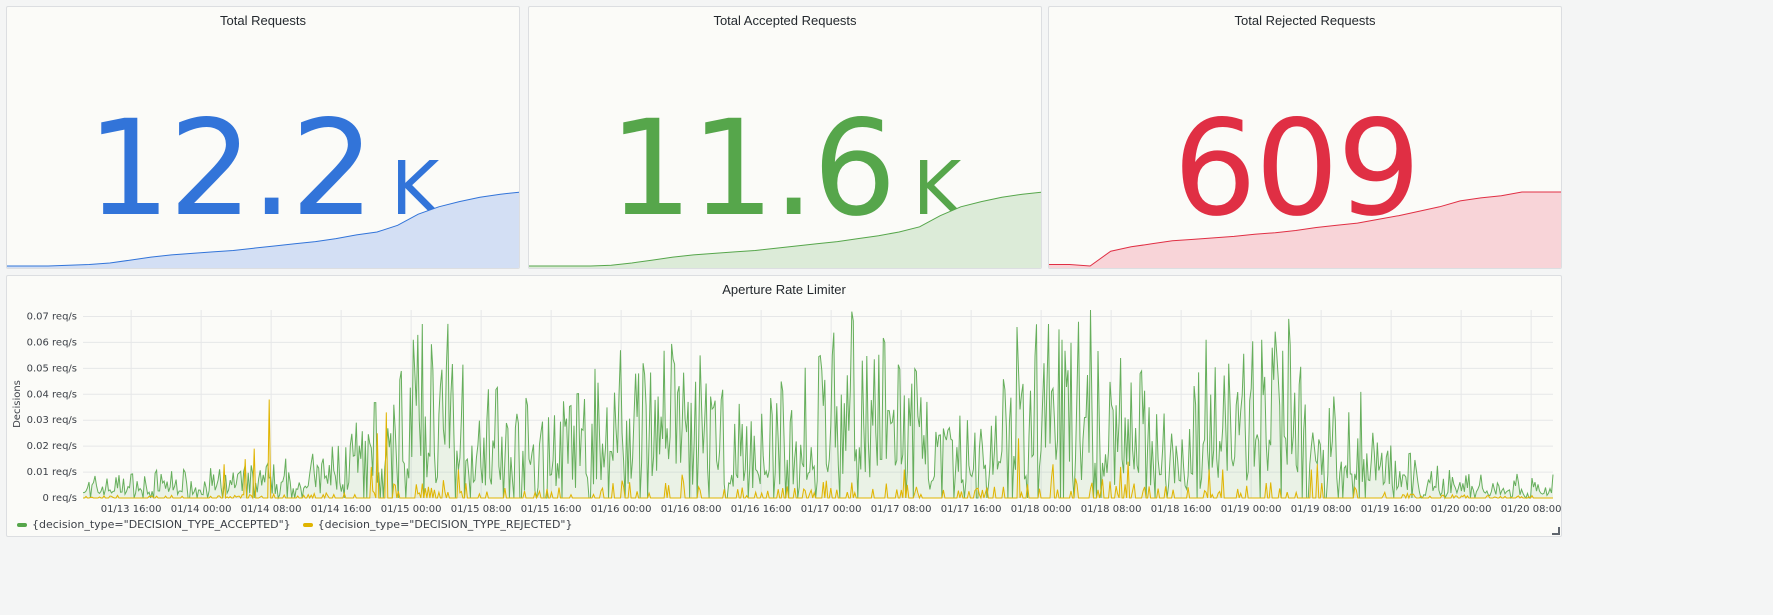 Image resolution: width=1773 pixels, height=615 pixels. What do you see at coordinates (341, 509) in the screenshot?
I see `x-tick-label: 01/14 16:00` at bounding box center [341, 509].